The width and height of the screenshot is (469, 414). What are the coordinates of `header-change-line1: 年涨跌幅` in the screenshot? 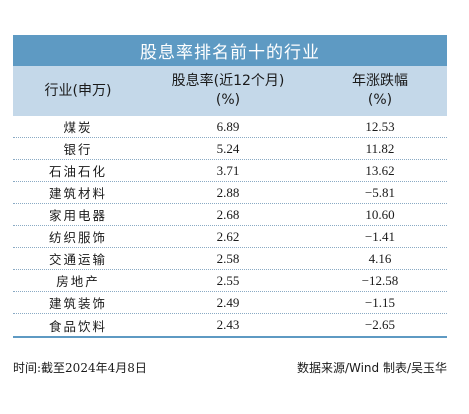 It's located at (380, 81).